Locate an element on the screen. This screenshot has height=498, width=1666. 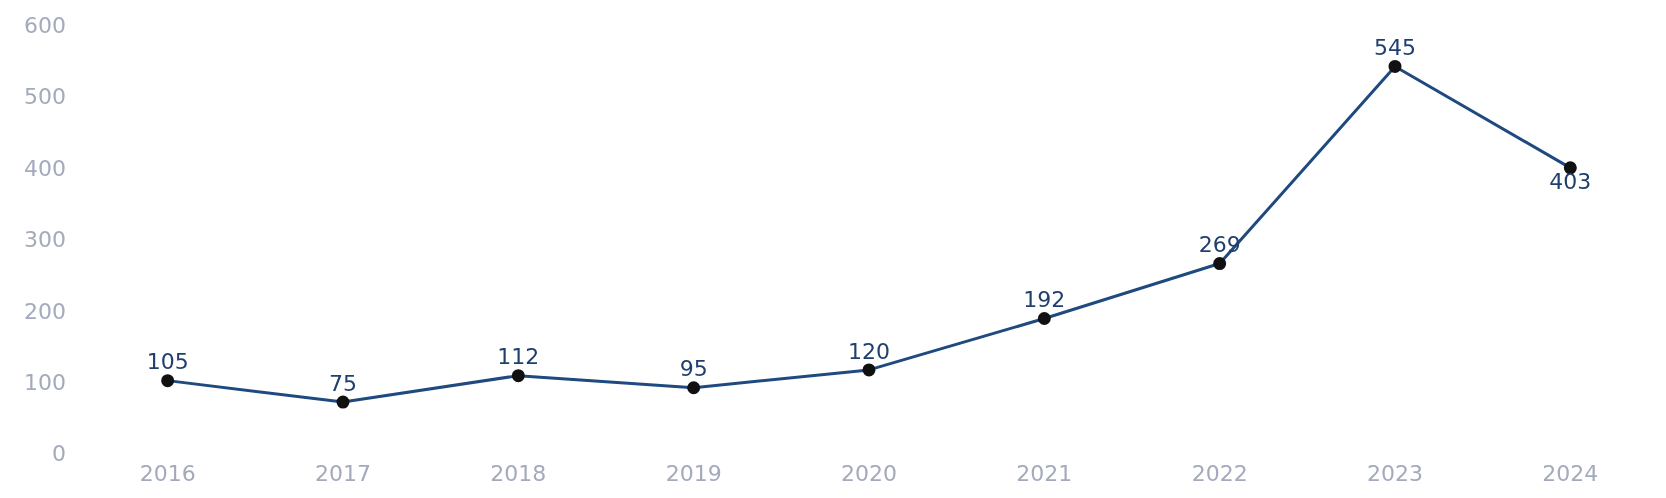
data-label: 75 is located at coordinates (342, 383).